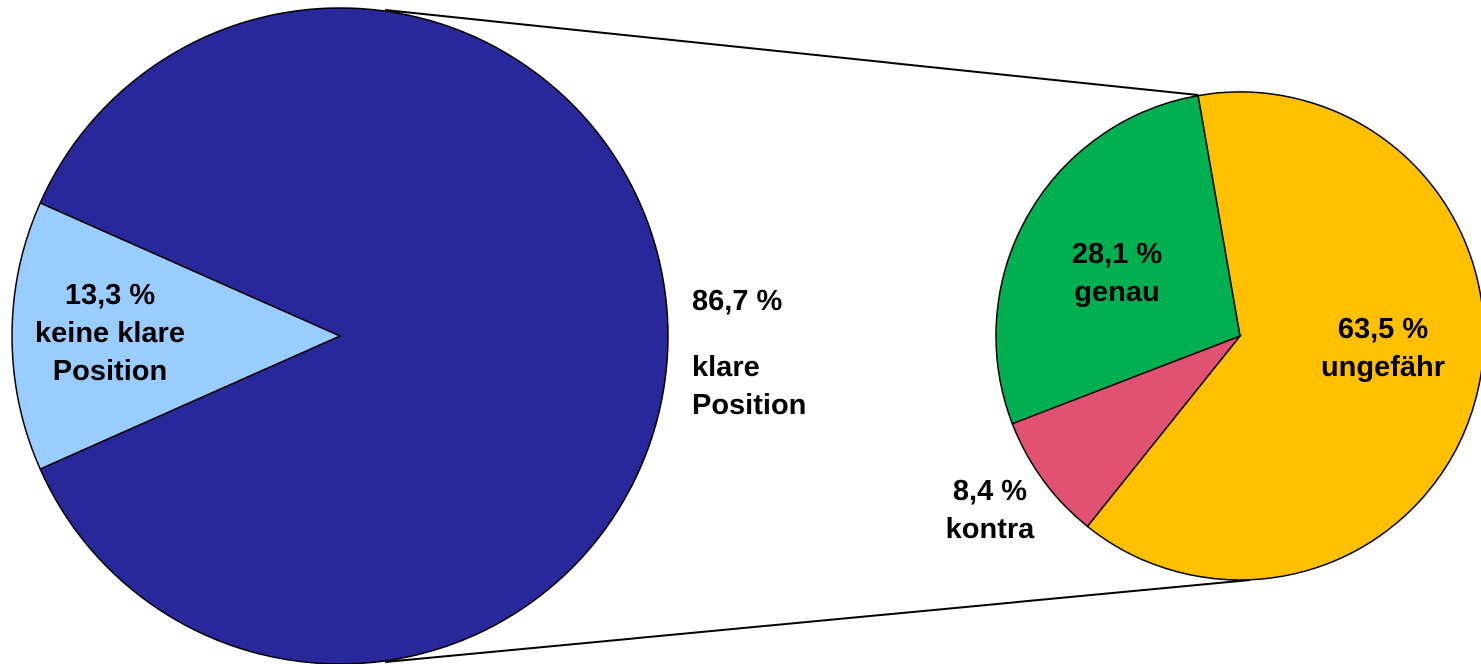  Describe the element at coordinates (1383, 329) in the screenshot. I see `value-label: 63,5 %` at that location.